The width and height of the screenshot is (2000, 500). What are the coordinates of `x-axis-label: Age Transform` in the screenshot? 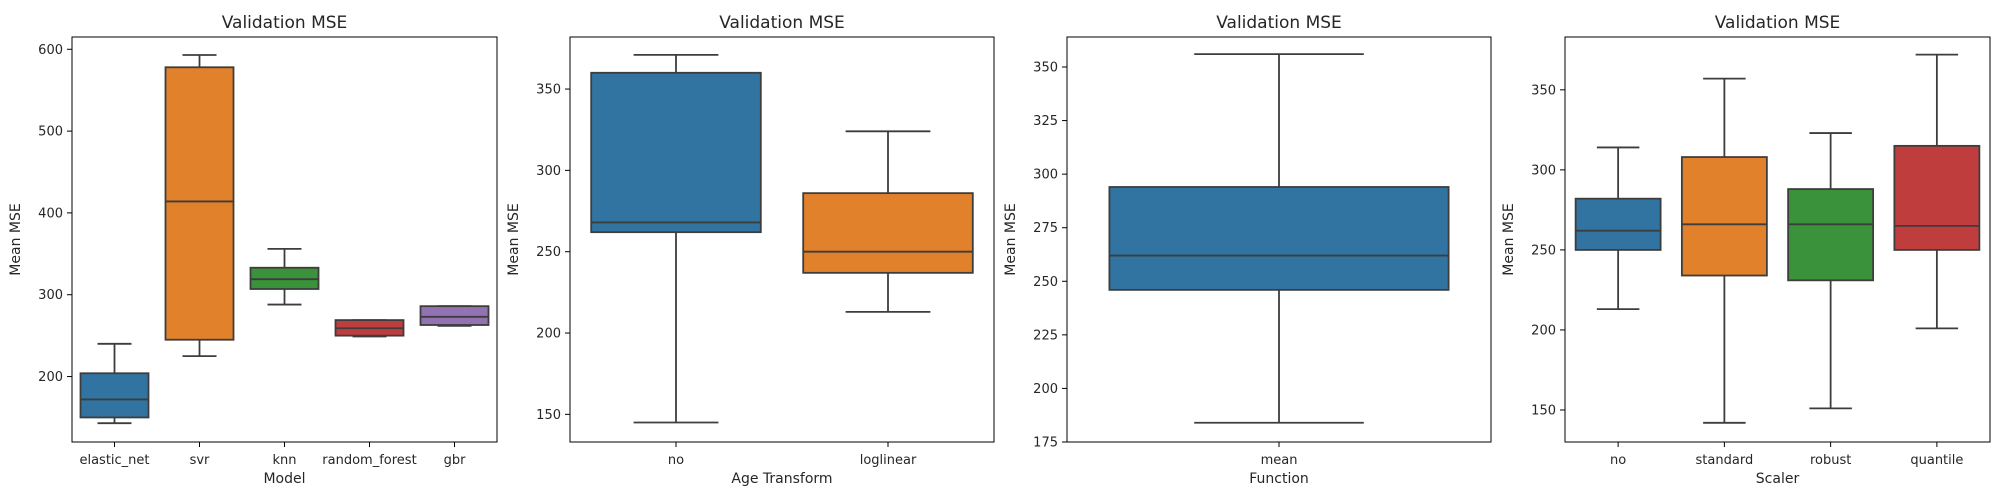 It's located at (781, 479).